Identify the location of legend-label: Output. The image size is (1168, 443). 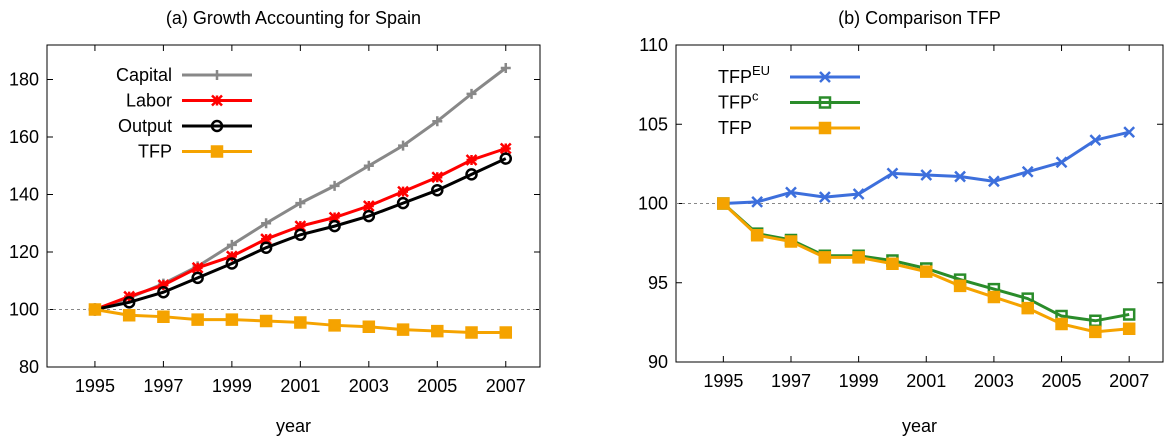
(145, 126).